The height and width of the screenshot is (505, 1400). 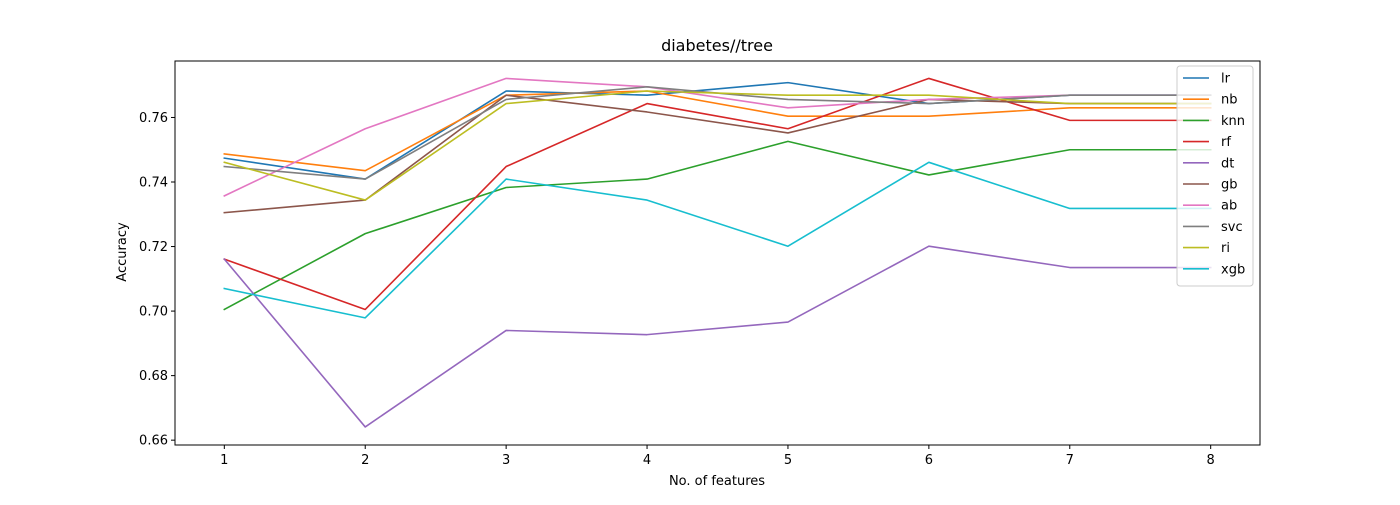 What do you see at coordinates (647, 460) in the screenshot?
I see `x-tick-label: 4` at bounding box center [647, 460].